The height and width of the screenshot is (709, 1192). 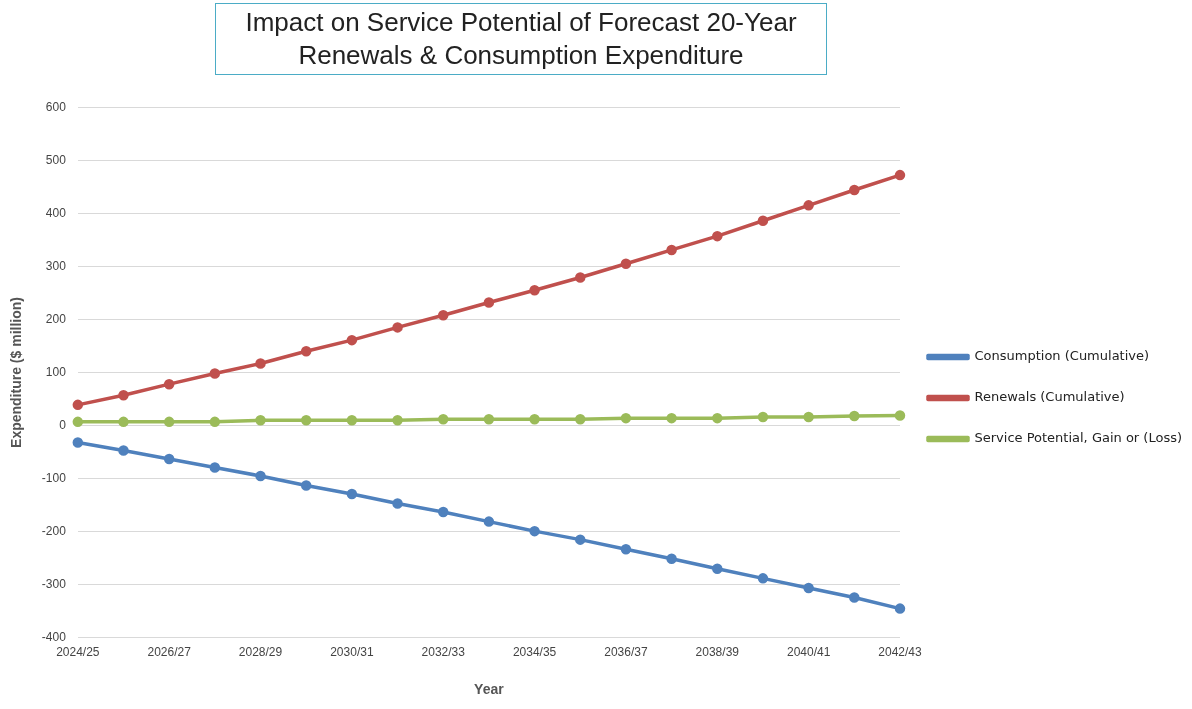 I want to click on x-tick-label: 2032/33, so click(x=443, y=652).